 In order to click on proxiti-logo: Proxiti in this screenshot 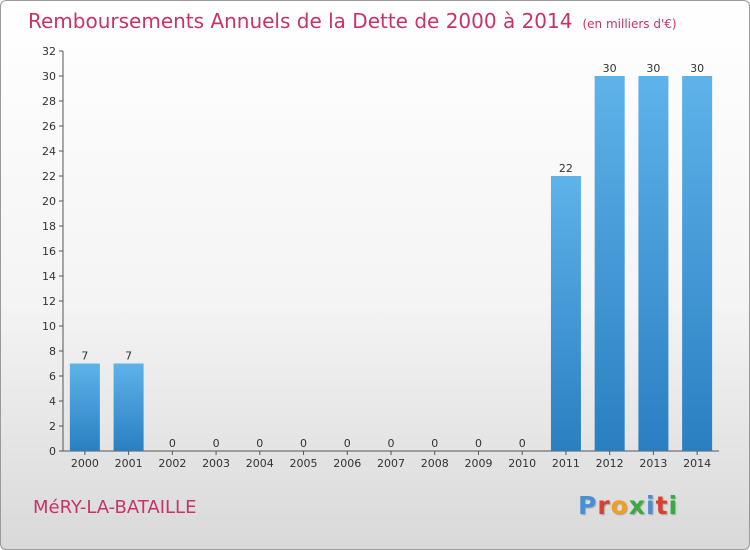, I will do `click(628, 505)`.